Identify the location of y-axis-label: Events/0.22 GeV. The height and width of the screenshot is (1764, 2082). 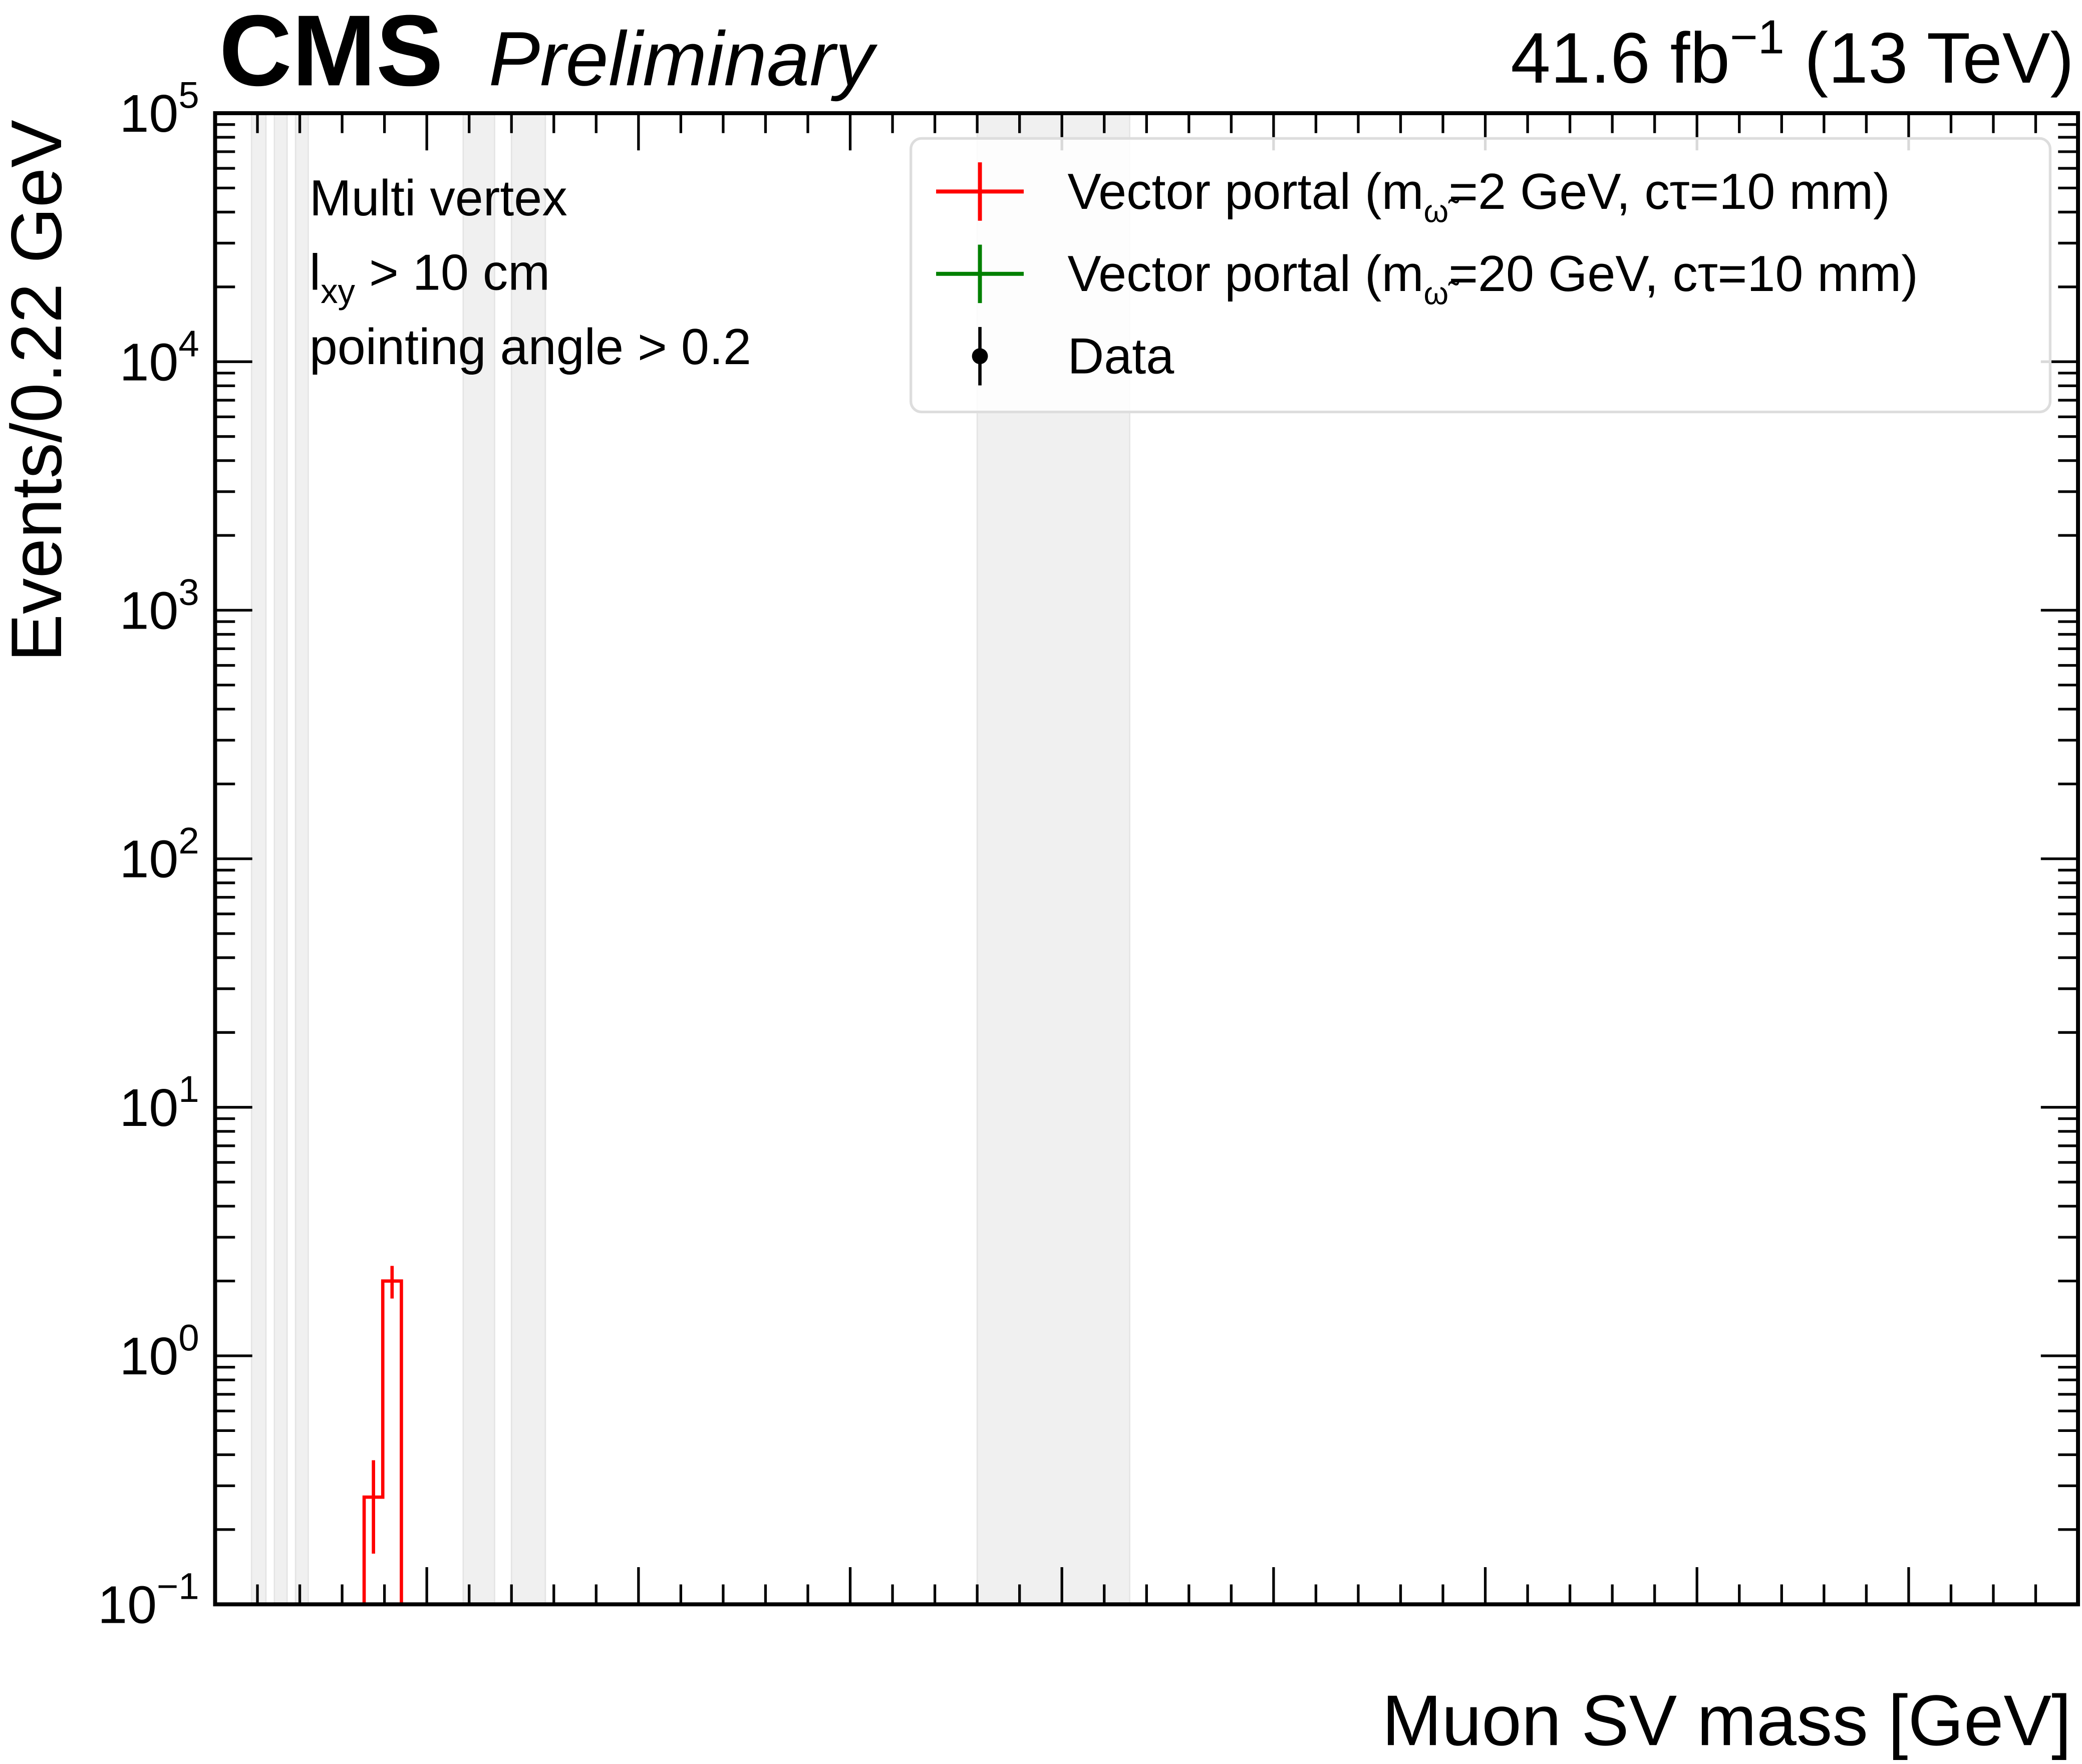
(38, 391).